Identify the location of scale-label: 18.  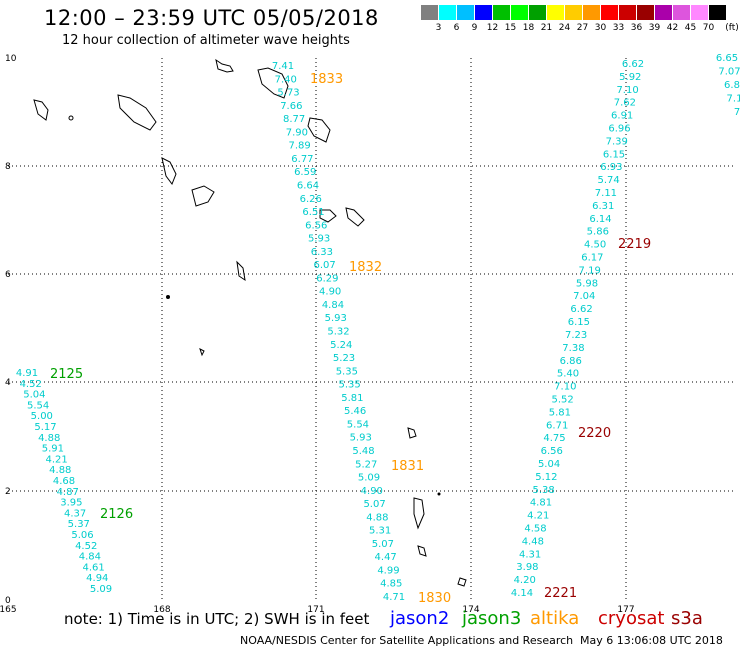
(528, 28).